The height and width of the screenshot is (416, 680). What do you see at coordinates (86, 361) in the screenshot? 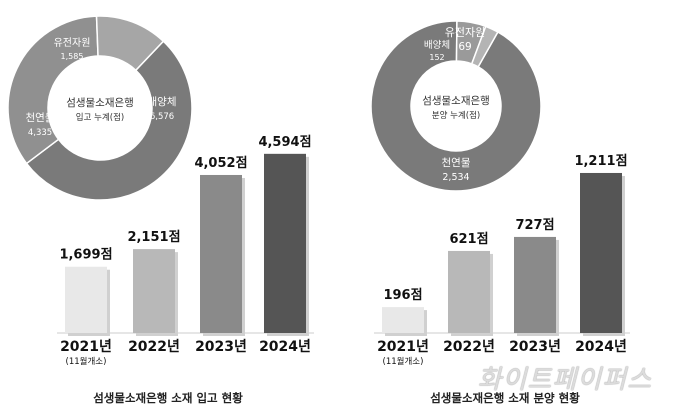
I see `intake-category-note: (11월개소)` at bounding box center [86, 361].